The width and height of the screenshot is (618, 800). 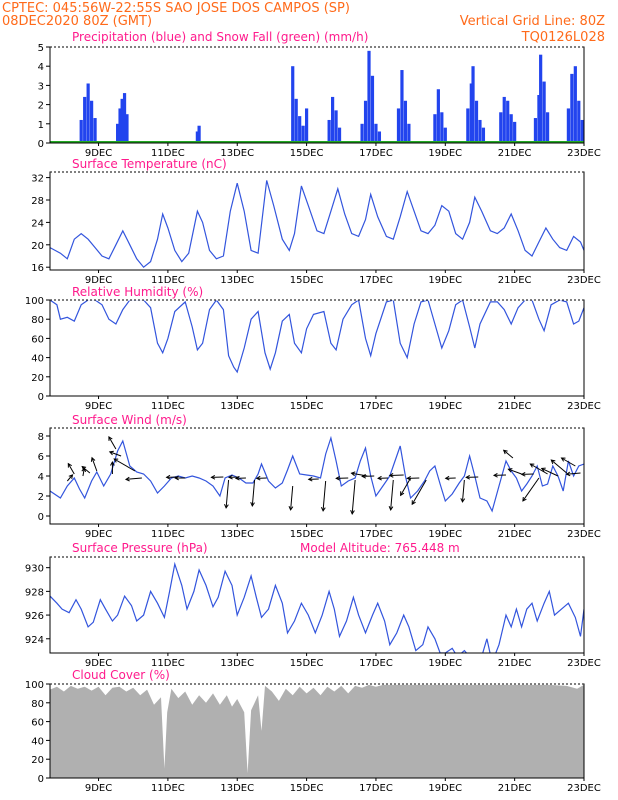 What do you see at coordinates (37, 339) in the screenshot?
I see `rh-ytick-label: 60` at bounding box center [37, 339].